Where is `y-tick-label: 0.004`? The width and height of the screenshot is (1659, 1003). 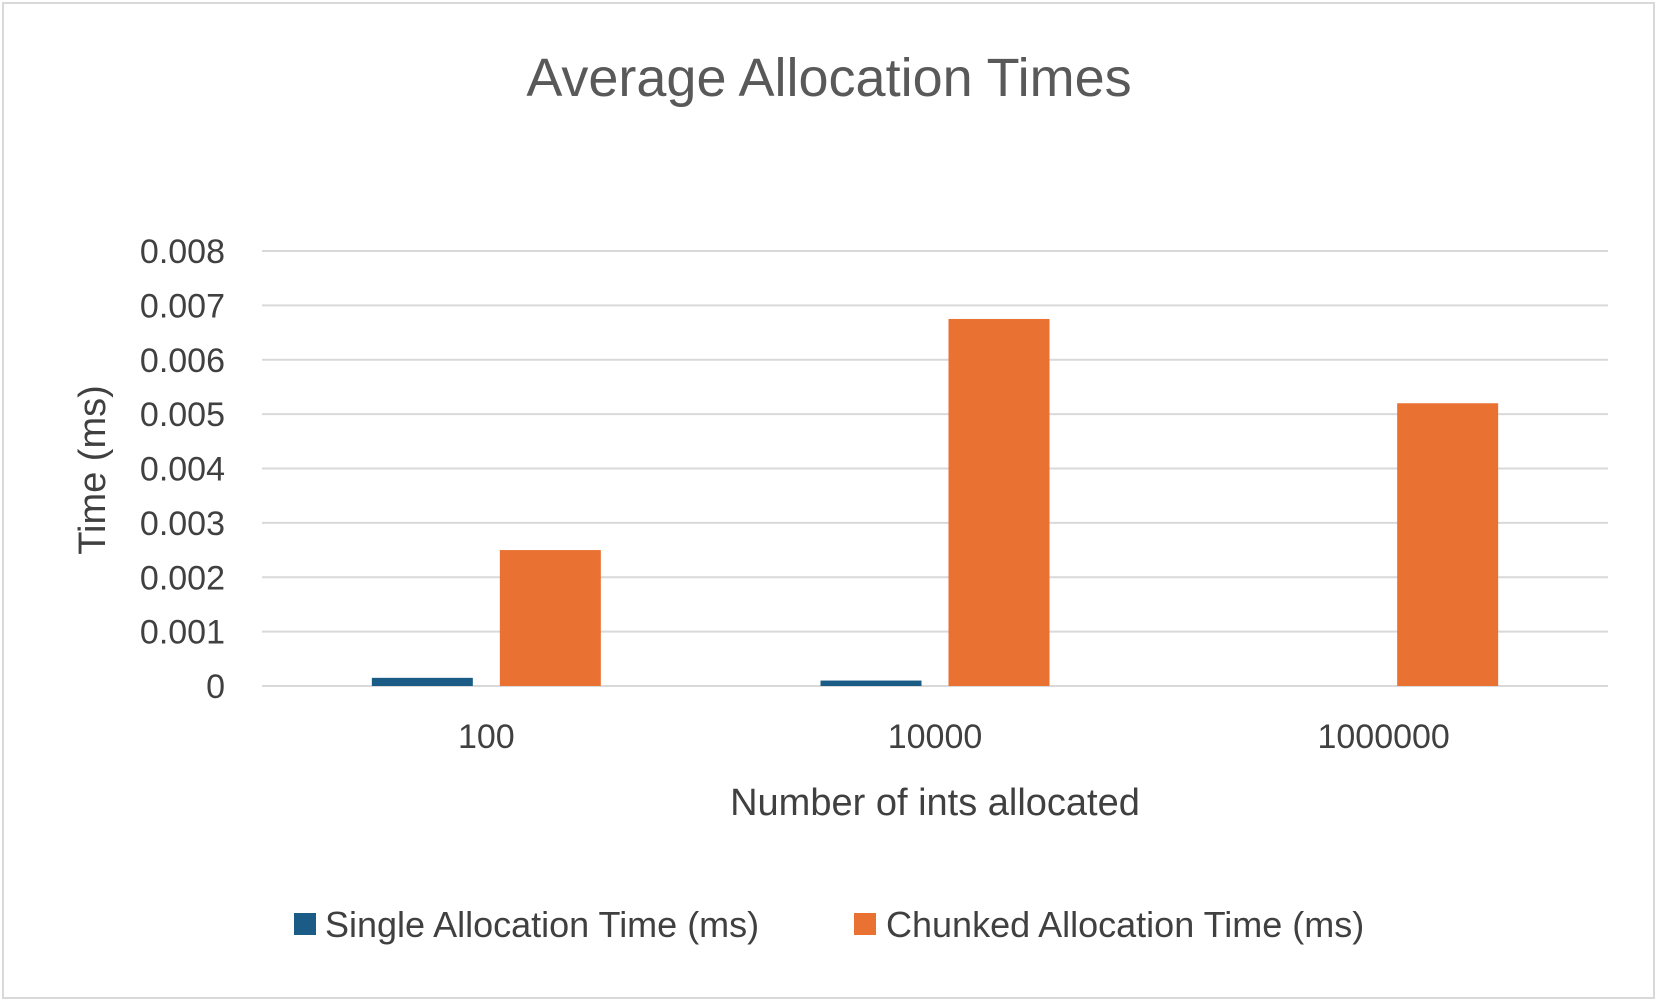
y-tick-label: 0.004 is located at coordinates (182, 470).